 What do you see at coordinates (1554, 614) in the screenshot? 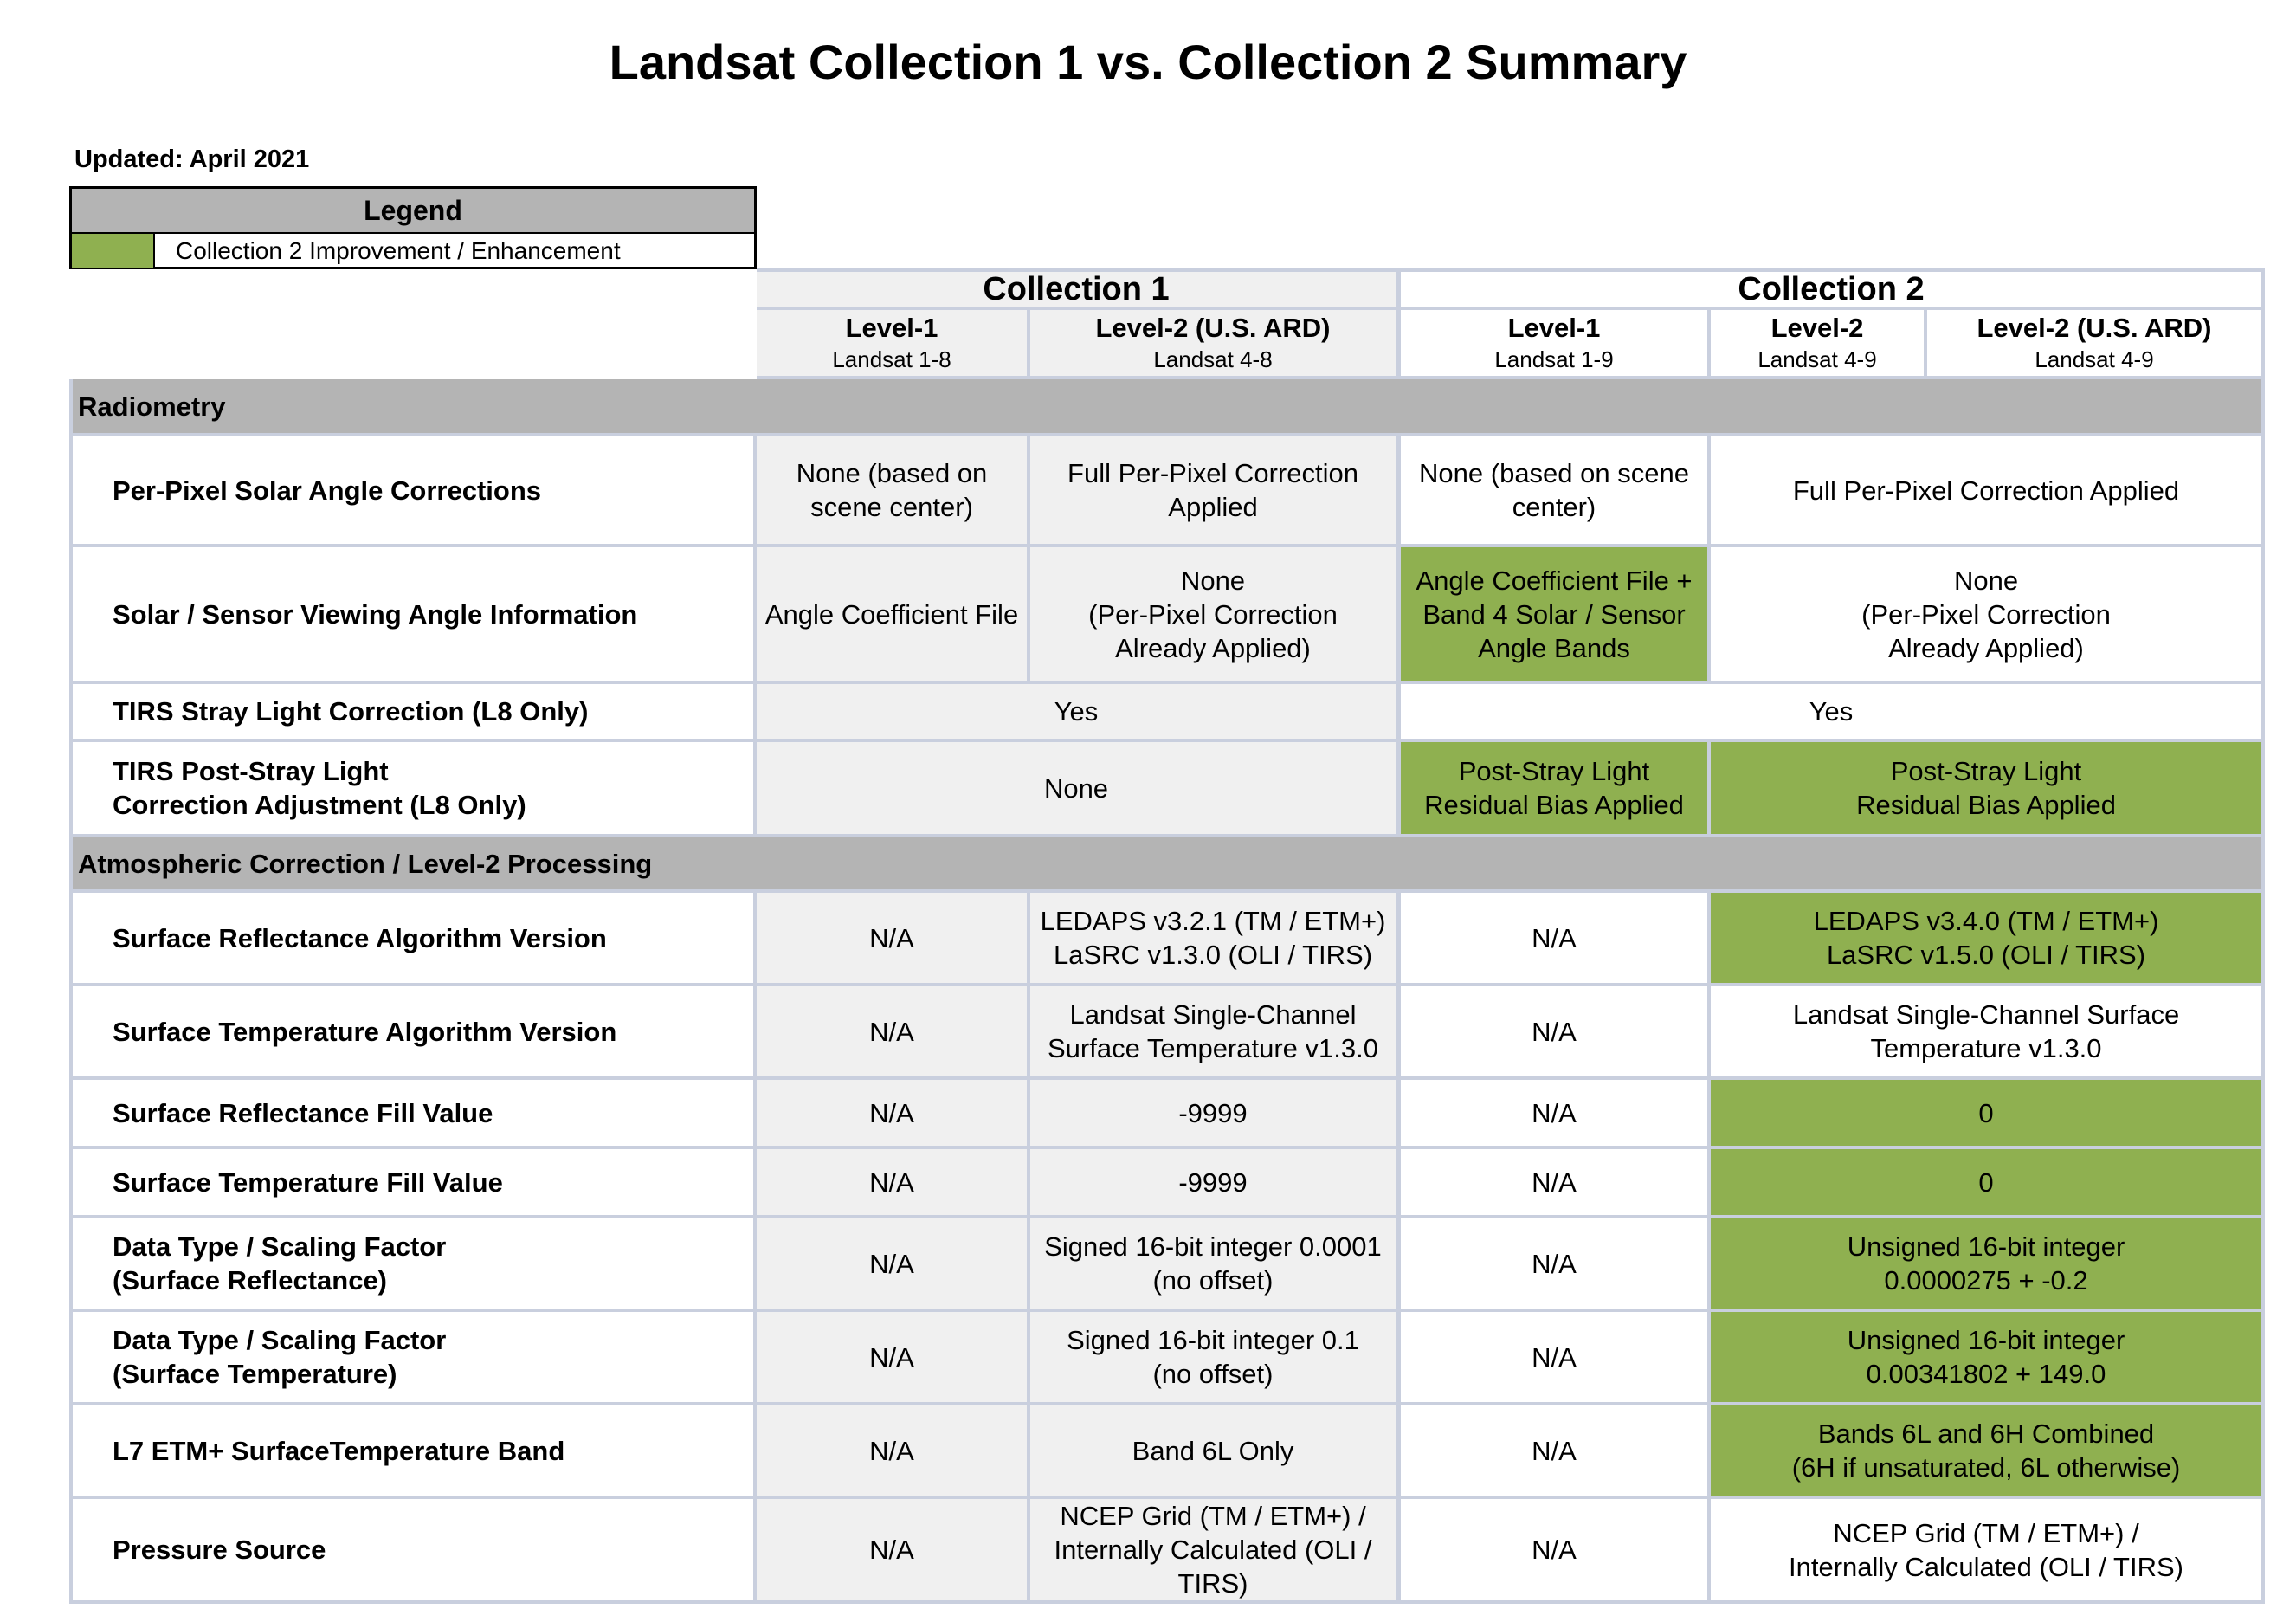
I see `cell-text-line: Band 4 Solar / Sensor` at bounding box center [1554, 614].